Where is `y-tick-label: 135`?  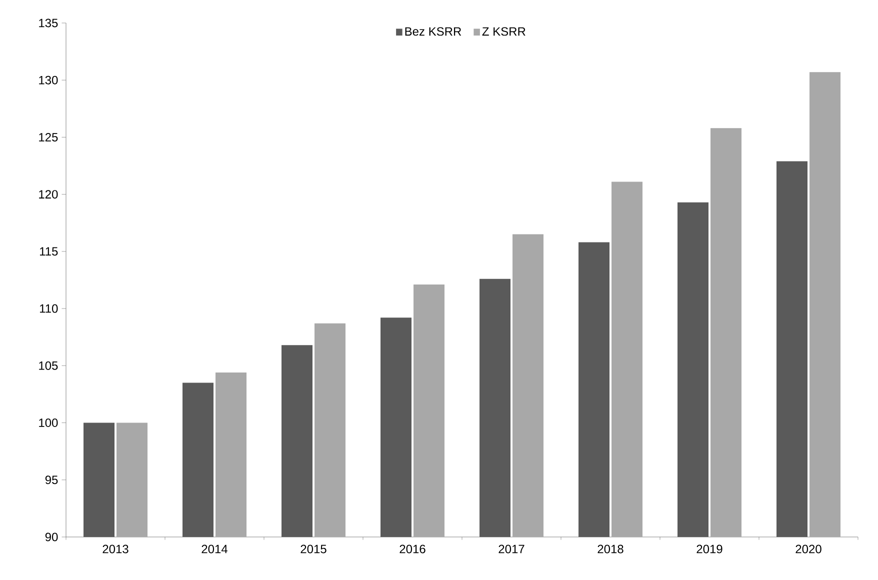 y-tick-label: 135 is located at coordinates (48, 23).